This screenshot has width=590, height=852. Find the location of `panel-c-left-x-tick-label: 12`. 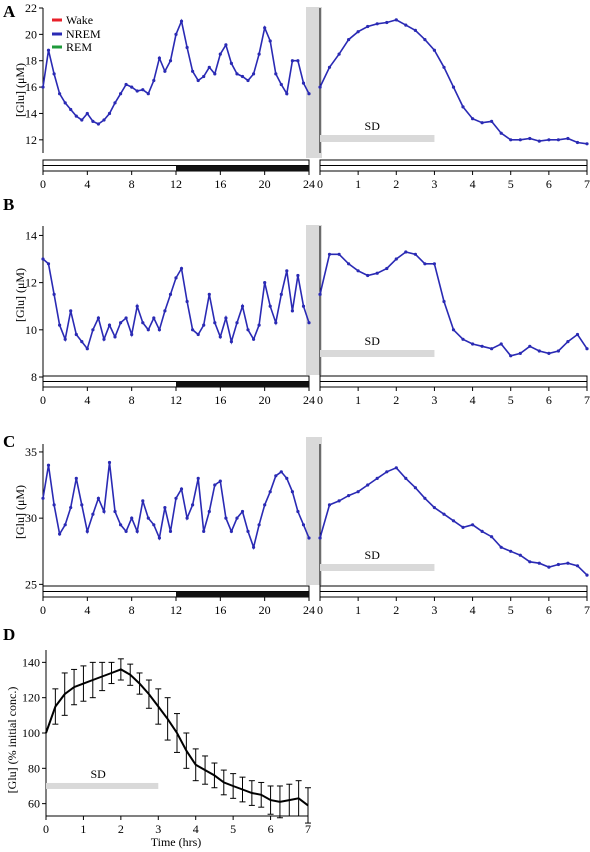

panel-c-left-x-tick-label: 12 is located at coordinates (176, 610).